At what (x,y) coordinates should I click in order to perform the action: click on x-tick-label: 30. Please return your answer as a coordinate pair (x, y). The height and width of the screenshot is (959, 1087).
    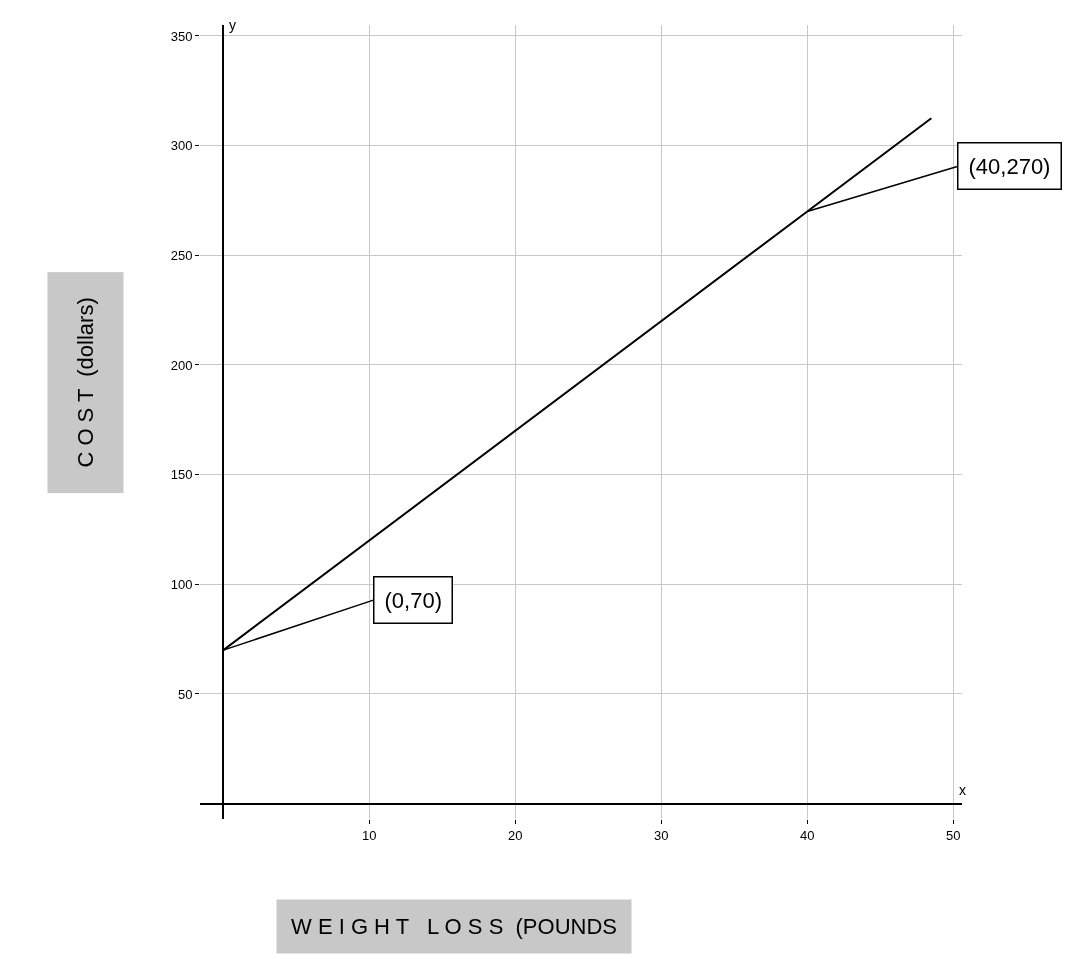
    Looking at the image, I should click on (661, 835).